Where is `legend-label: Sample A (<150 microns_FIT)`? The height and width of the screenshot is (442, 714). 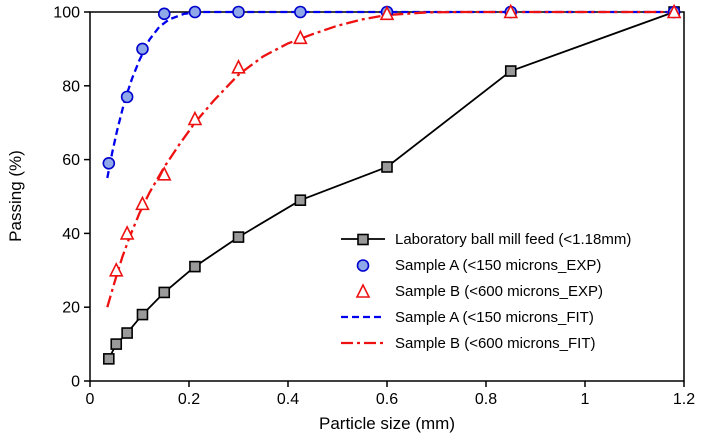 legend-label: Sample A (<150 microns_FIT) is located at coordinates (494, 317).